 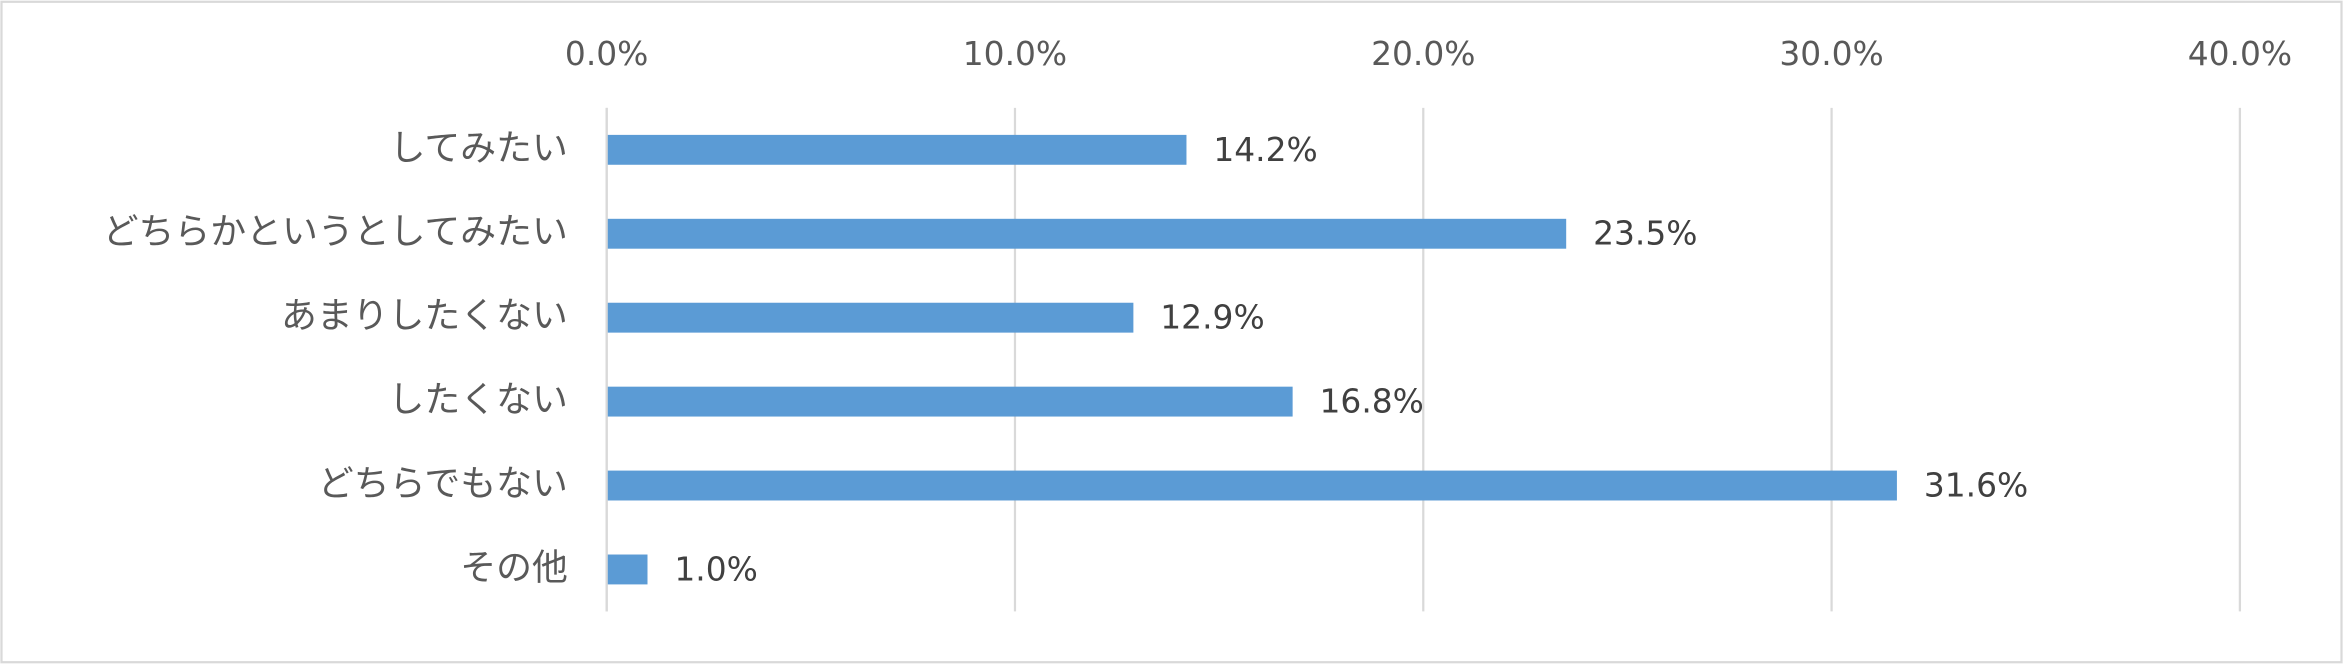 I want to click on value-label: 23.5%, so click(x=1645, y=233).